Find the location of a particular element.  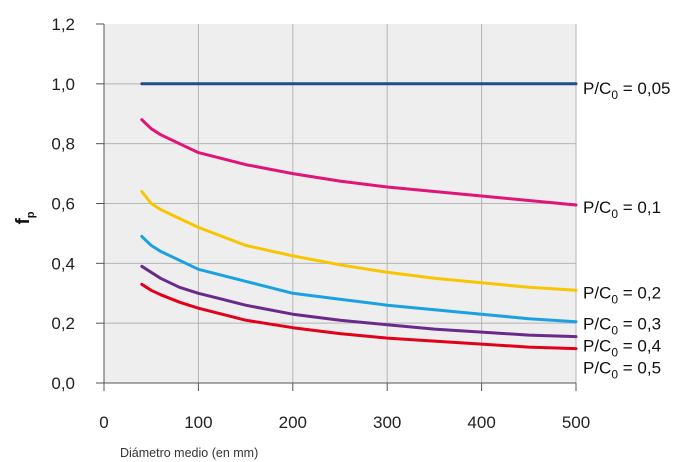

y-axis-label-main: f is located at coordinates (23, 221).